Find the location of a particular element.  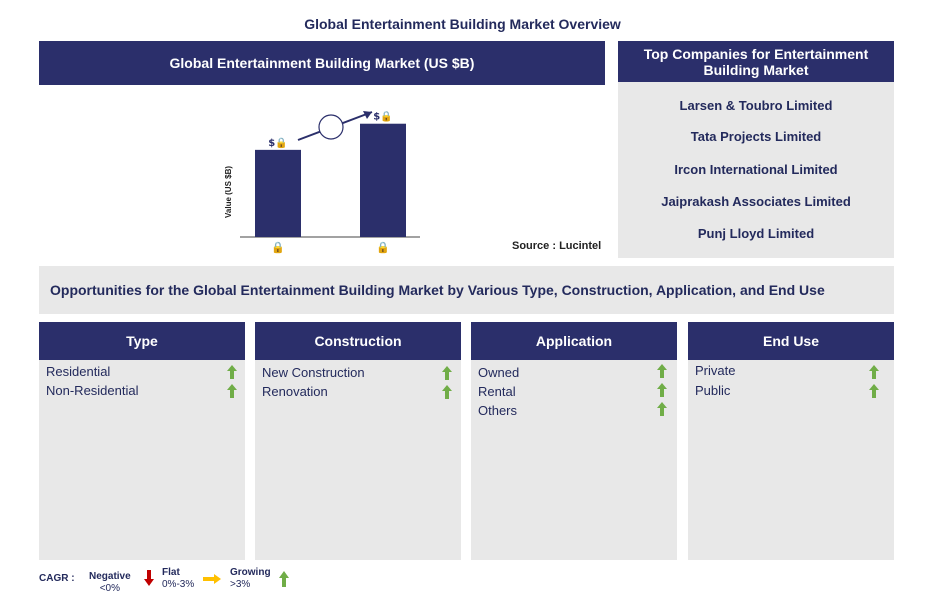

legend-negative-title: Negative is located at coordinates (110, 576).